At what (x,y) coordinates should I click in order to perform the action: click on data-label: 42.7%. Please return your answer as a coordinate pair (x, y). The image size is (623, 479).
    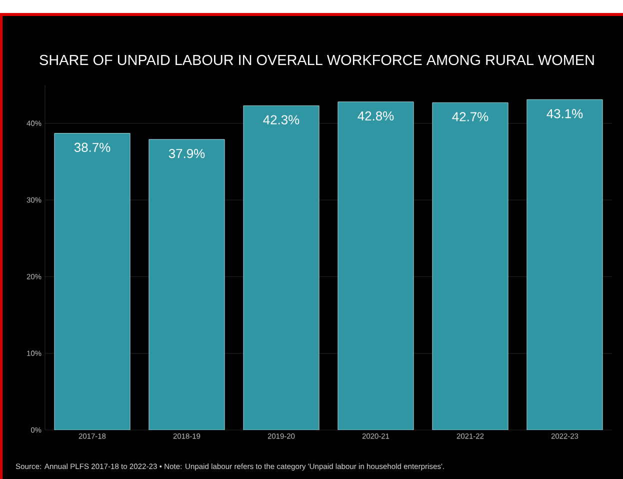
    Looking at the image, I should click on (470, 117).